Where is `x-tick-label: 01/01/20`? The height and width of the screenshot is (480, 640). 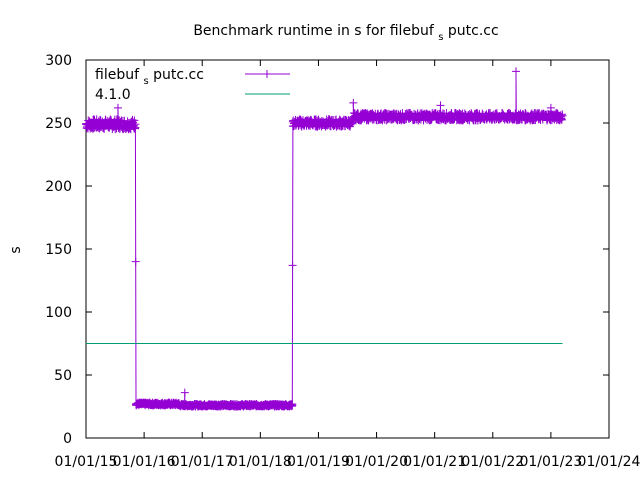
x-tick-label: 01/01/20 is located at coordinates (376, 462).